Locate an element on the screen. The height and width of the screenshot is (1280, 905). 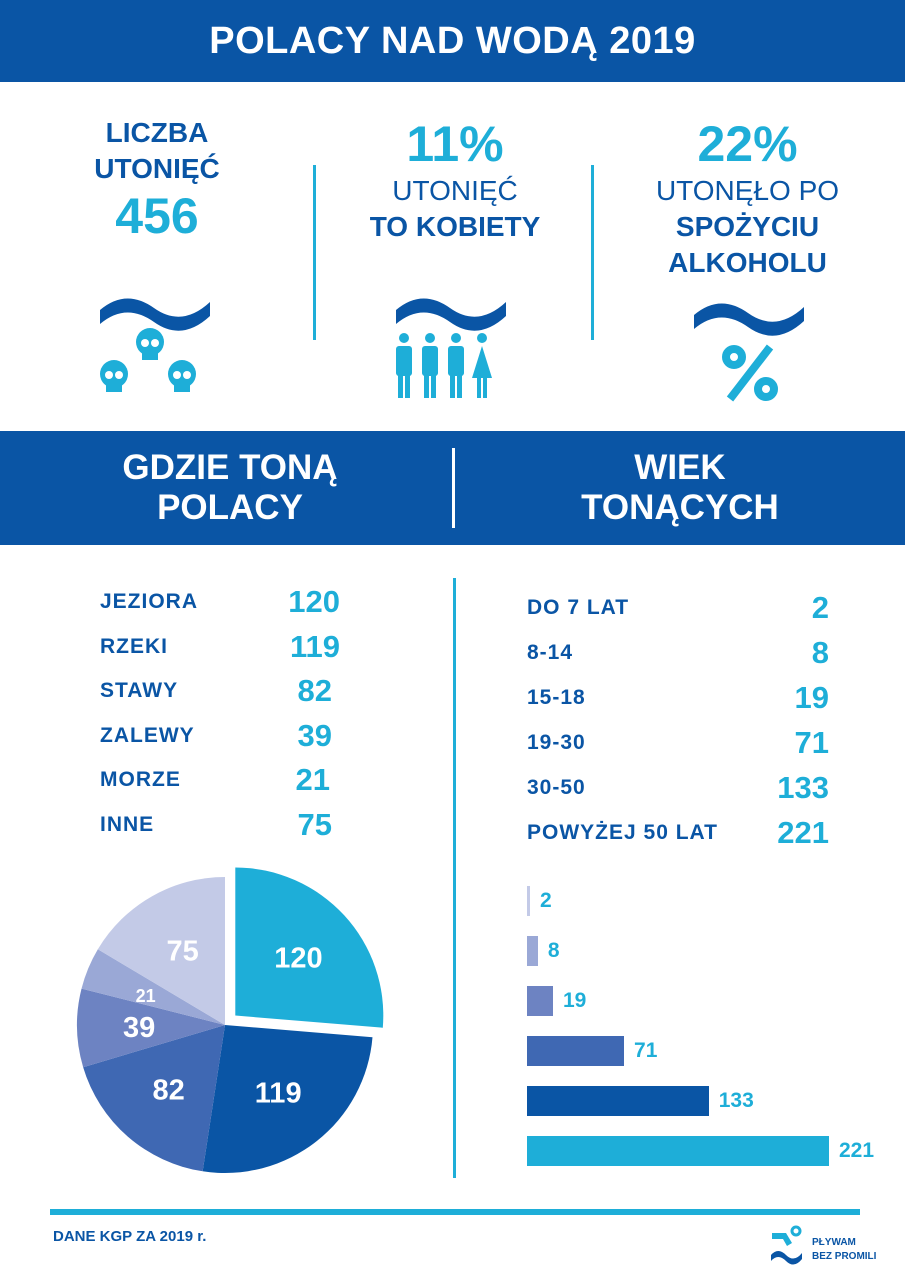
stat-value: 456 is located at coordinates (157, 216).